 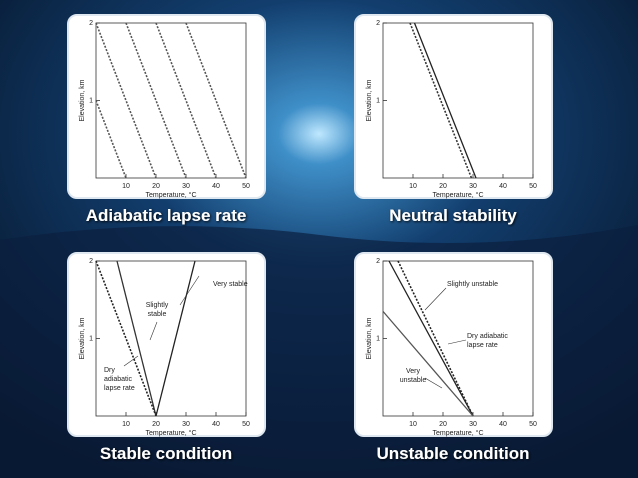 What do you see at coordinates (487, 336) in the screenshot?
I see `annotation: Dry adiabatic` at bounding box center [487, 336].